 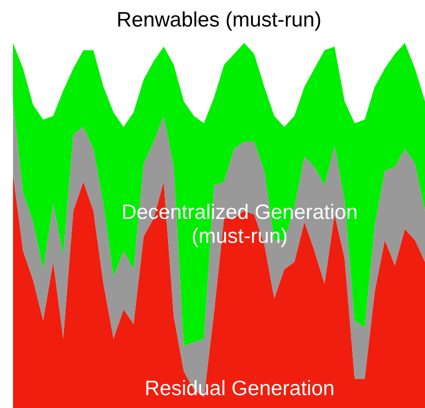 What do you see at coordinates (219, 21) in the screenshot?
I see `series-label: Renwables (must-run)` at bounding box center [219, 21].